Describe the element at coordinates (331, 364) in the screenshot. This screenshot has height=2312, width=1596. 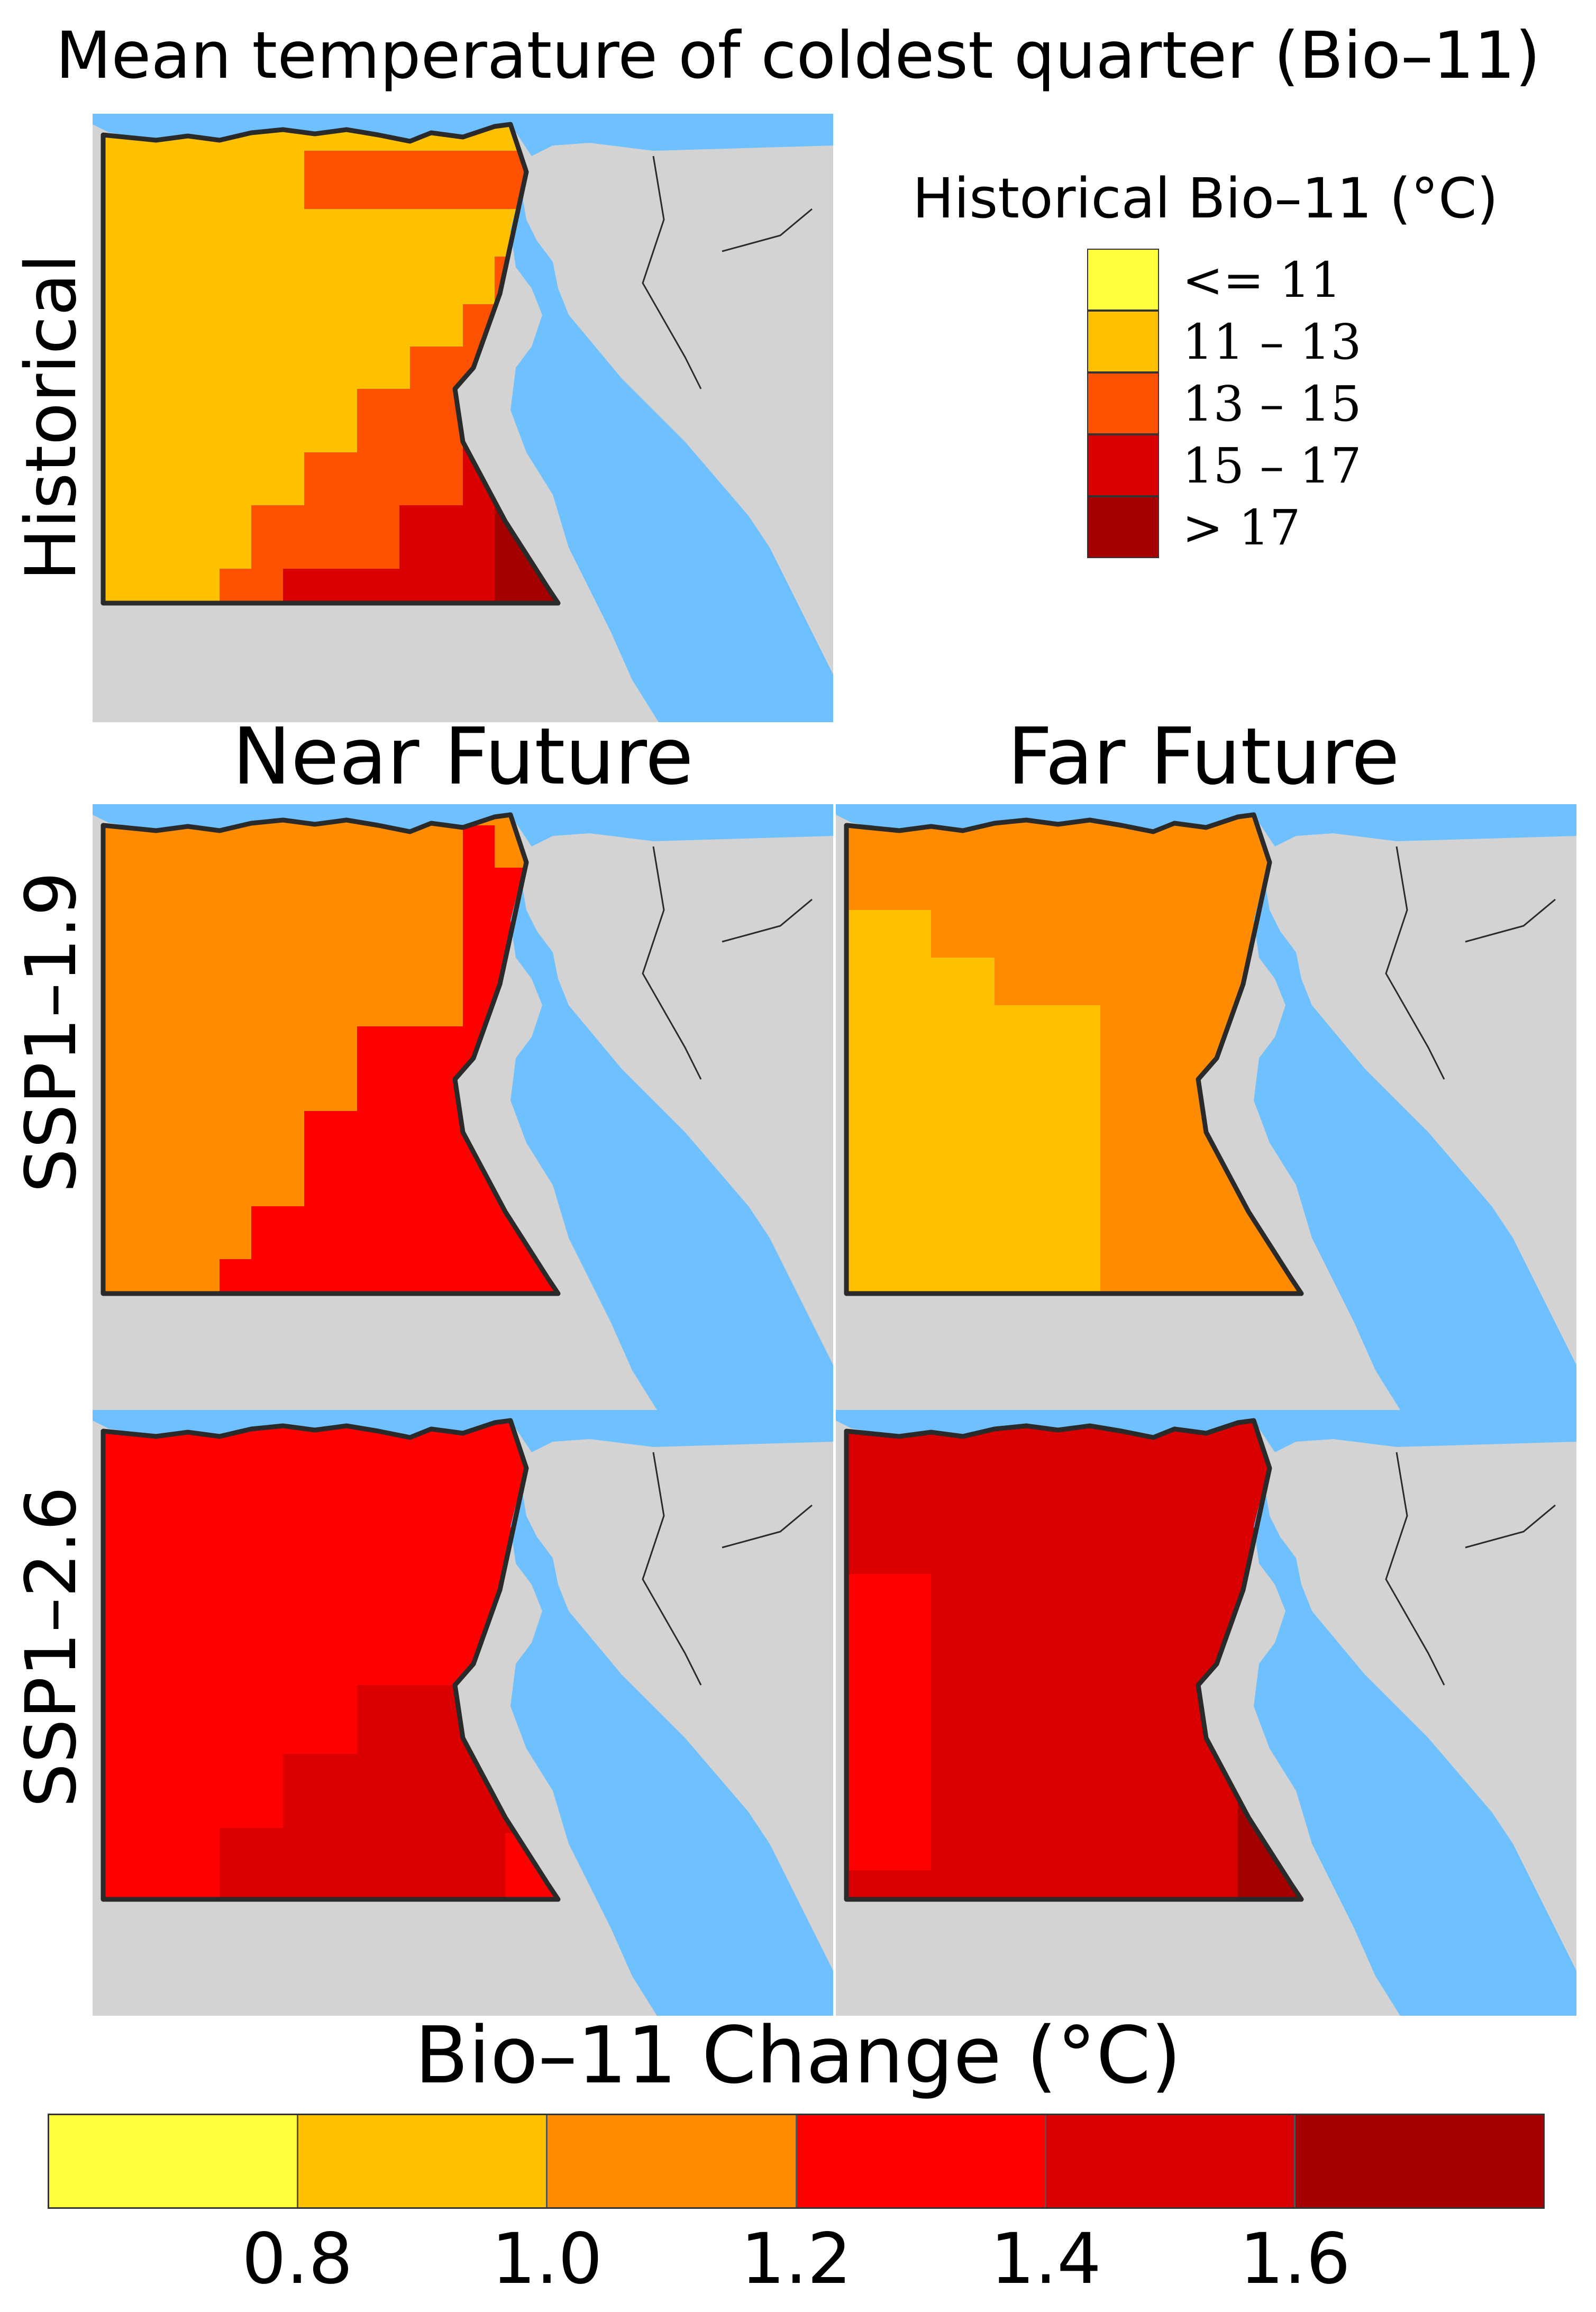
I see `map-historical-border` at that location.